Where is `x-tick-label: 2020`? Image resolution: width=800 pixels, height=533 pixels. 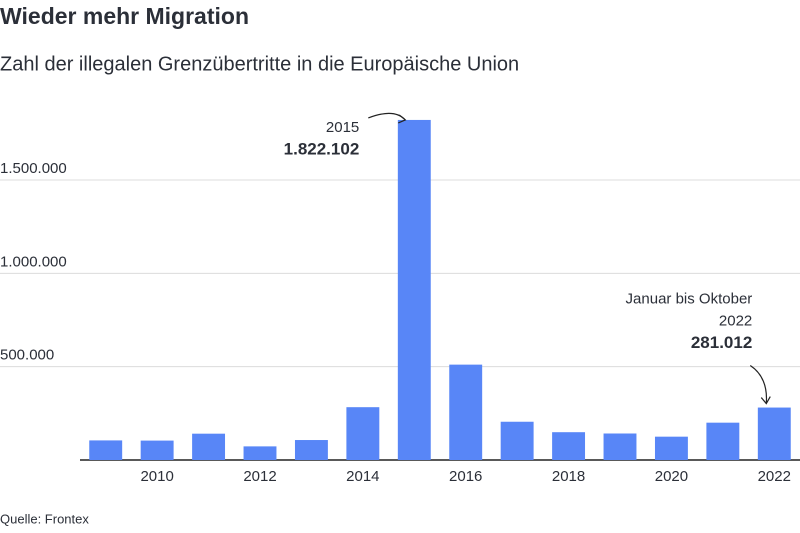
x-tick-label: 2020 is located at coordinates (671, 476).